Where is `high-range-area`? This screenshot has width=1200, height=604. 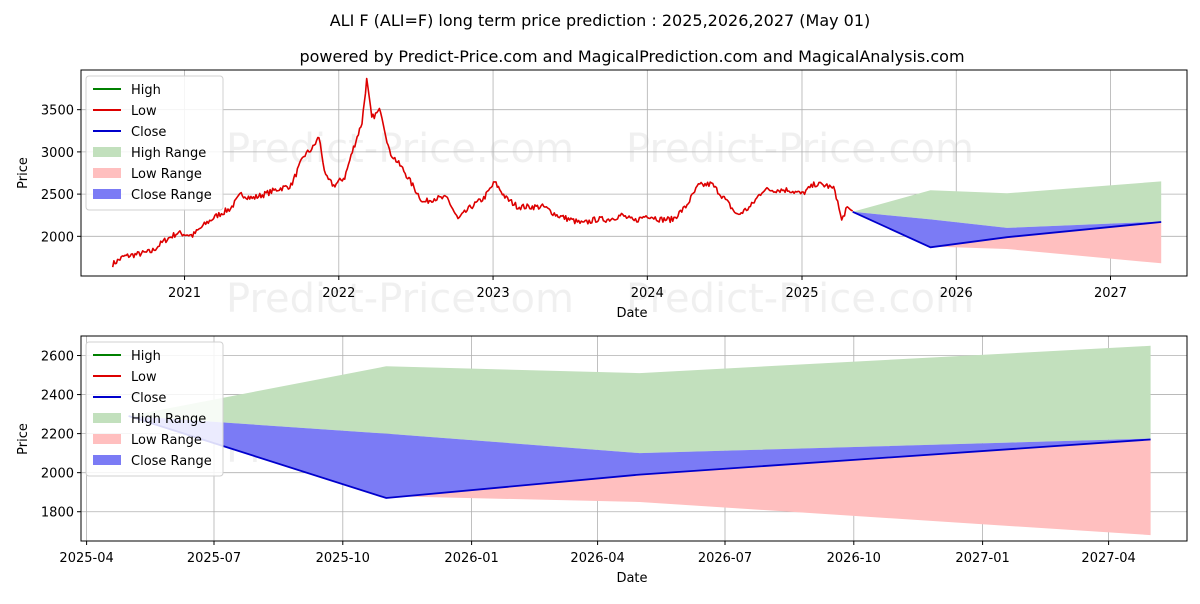 high-range-area is located at coordinates (1007, 204).